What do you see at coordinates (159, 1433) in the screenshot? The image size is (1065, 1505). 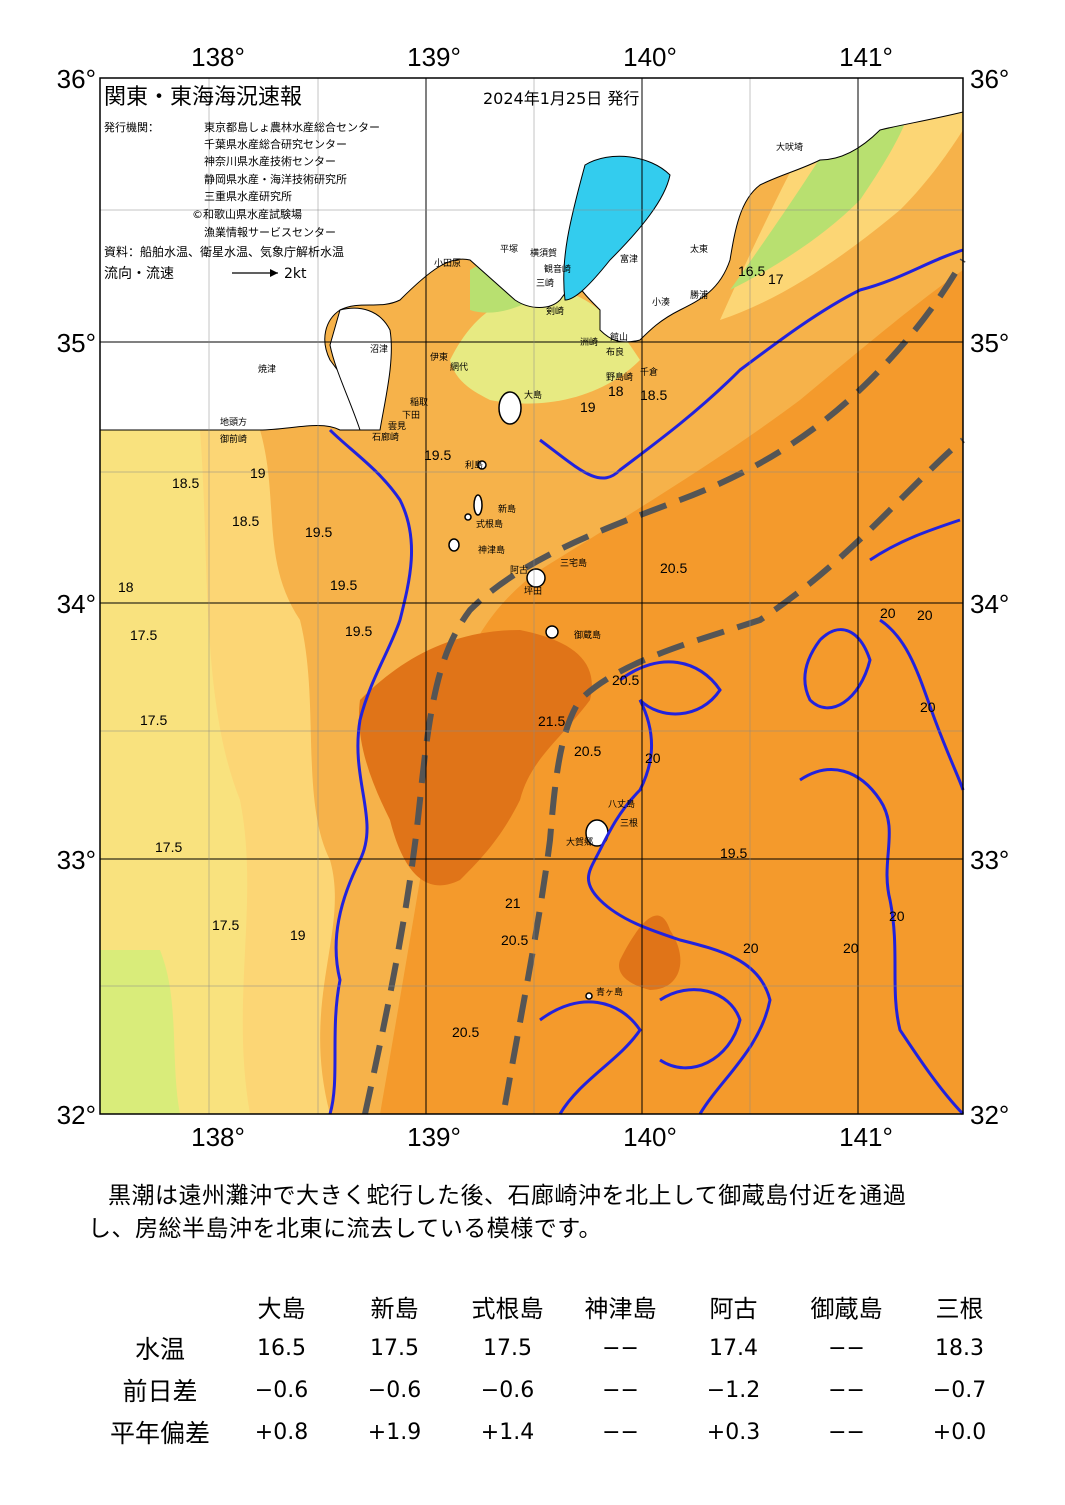 I see `row-header: 平年偏差` at bounding box center [159, 1433].